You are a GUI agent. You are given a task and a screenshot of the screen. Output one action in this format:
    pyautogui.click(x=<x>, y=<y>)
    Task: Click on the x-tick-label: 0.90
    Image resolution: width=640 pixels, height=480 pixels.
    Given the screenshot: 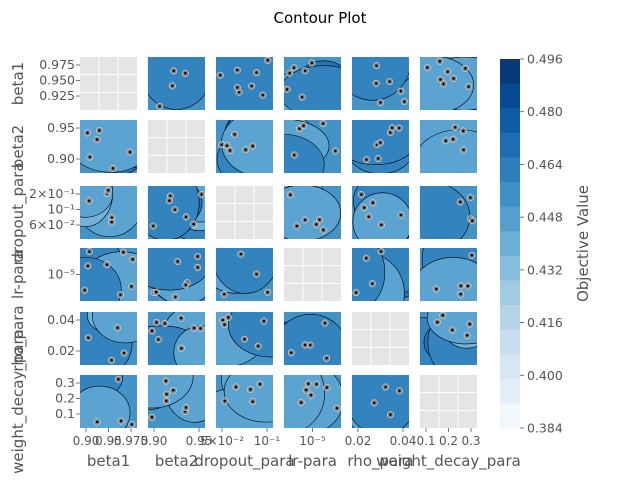 What is the action you would take?
    pyautogui.click(x=86, y=441)
    